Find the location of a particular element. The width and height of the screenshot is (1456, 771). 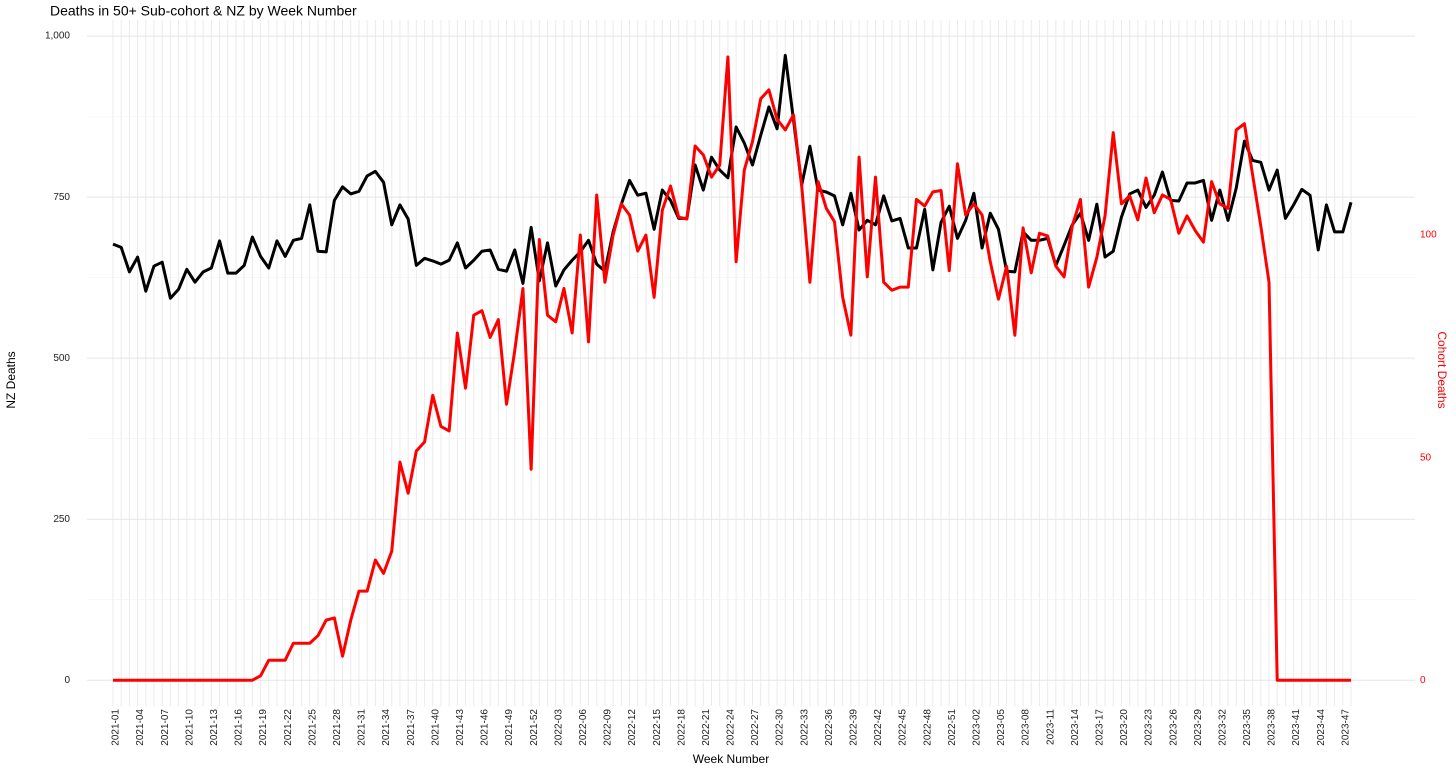

x-tick-label: 2023-23 is located at coordinates (1149, 727).